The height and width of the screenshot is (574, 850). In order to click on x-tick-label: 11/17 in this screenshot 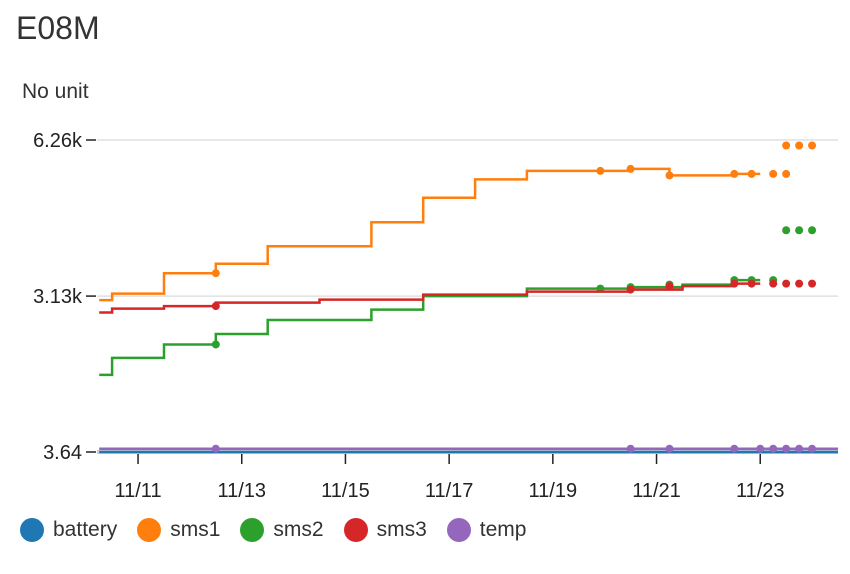, I will do `click(449, 491)`.